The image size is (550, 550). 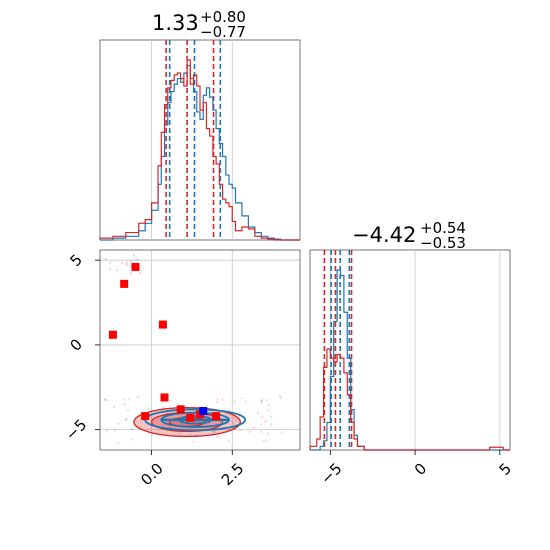 What do you see at coordinates (420, 469) in the screenshot?
I see `p2-xtick-label-1: 0` at bounding box center [420, 469].